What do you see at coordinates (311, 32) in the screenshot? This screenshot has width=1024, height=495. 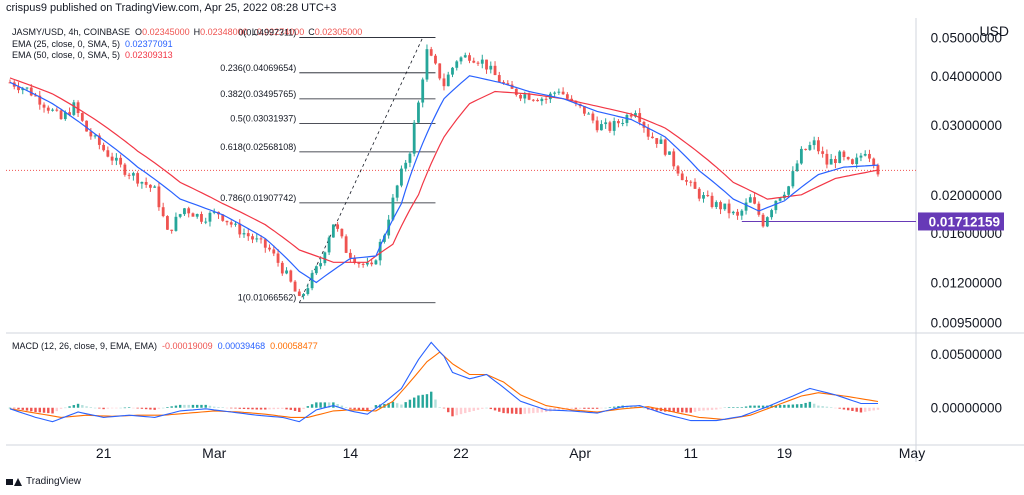 I see `ohlc-key-c: C` at bounding box center [311, 32].